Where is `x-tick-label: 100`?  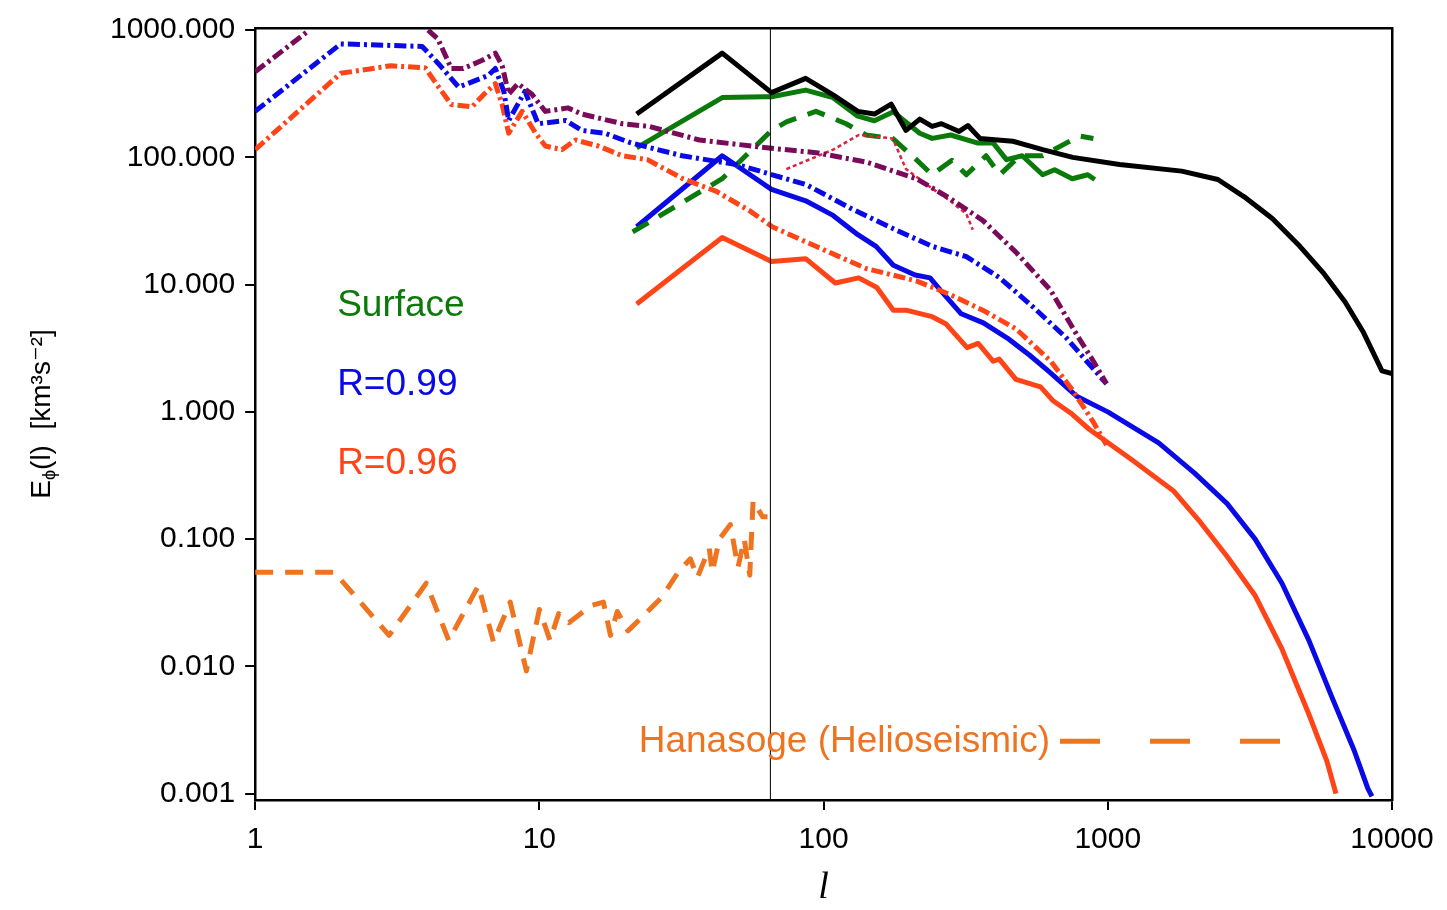 x-tick-label: 100 is located at coordinates (823, 838).